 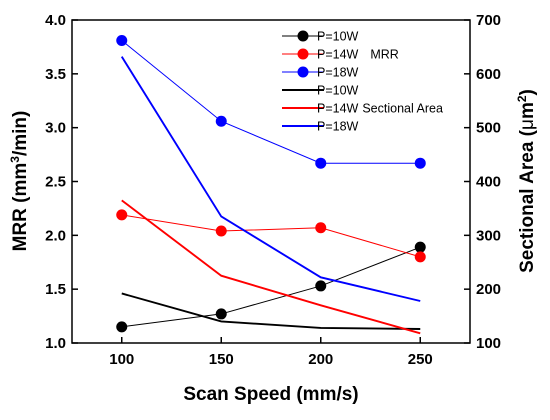 What do you see at coordinates (221, 359) in the screenshot?
I see `x-tick-label: 150` at bounding box center [221, 359].